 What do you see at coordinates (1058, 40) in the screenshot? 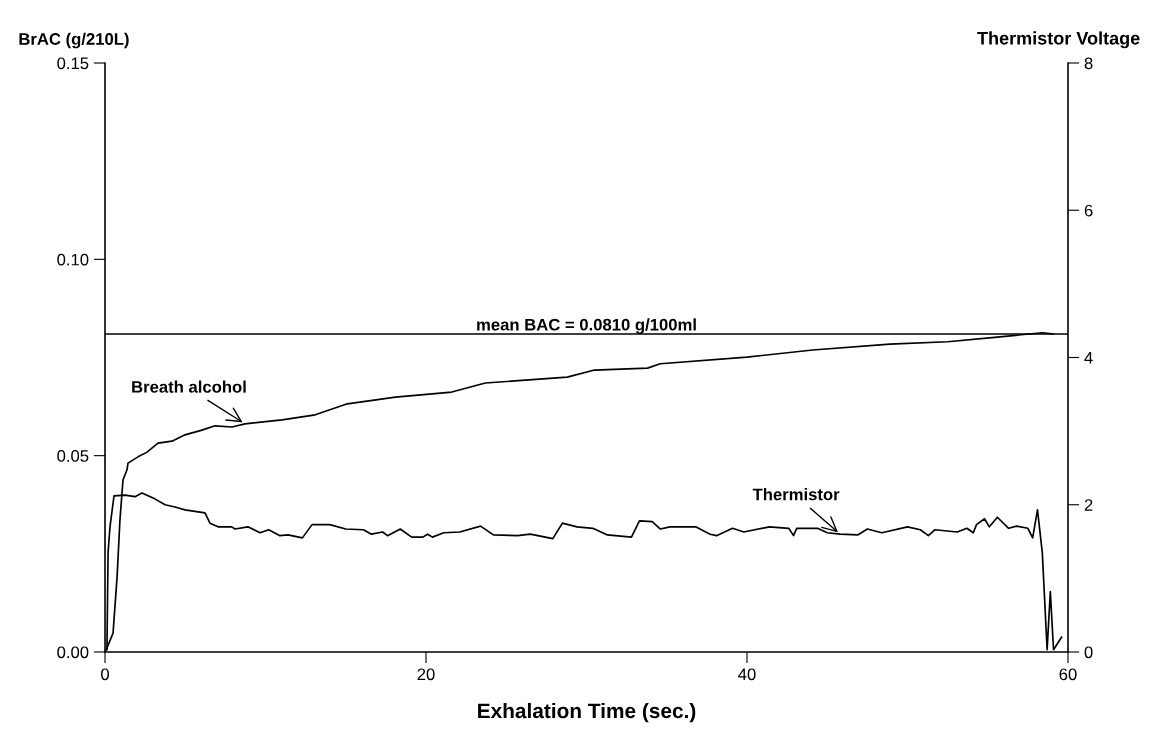
I see `y2-axis-title: Thermistor Voltage` at bounding box center [1058, 40].